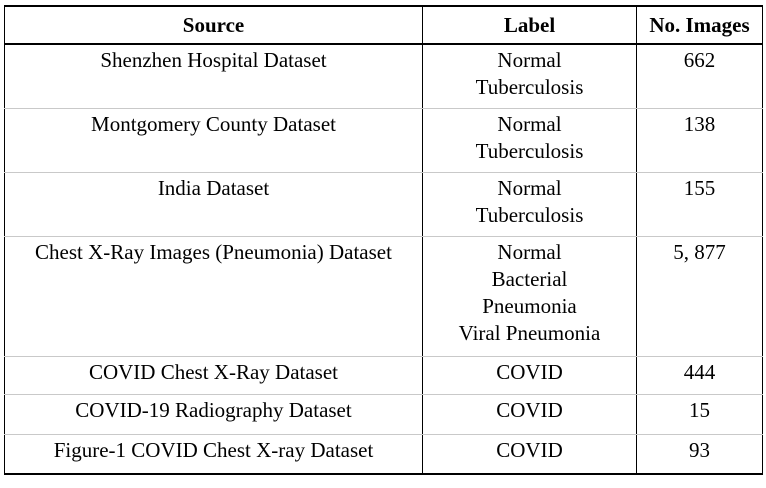  Describe the element at coordinates (213, 76) in the screenshot. I see `source-cell: Shenzhen Hospital Dataset` at that location.